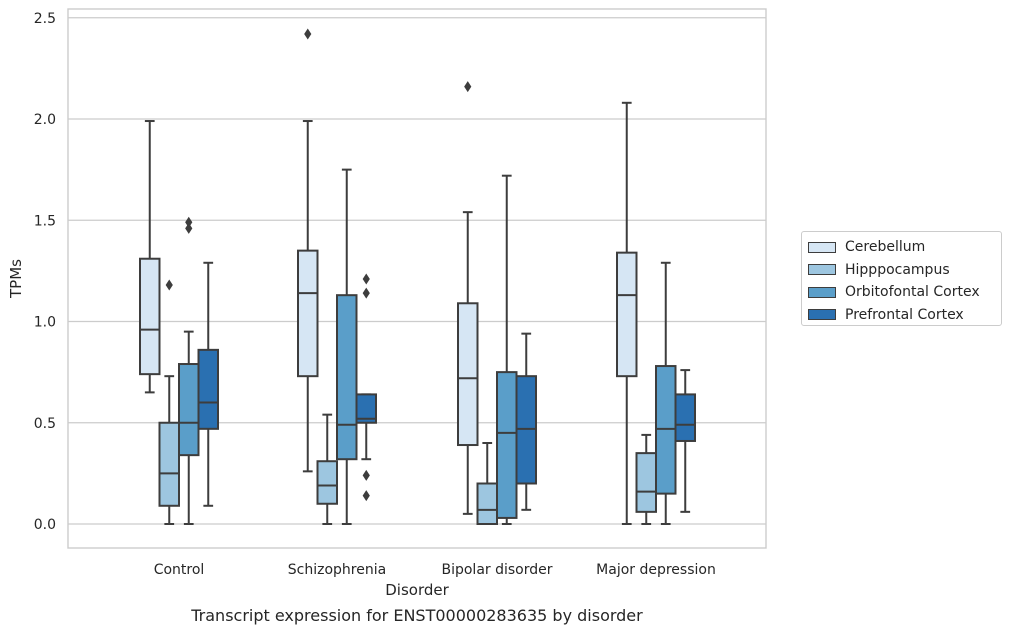 This screenshot has height=634, width=1014. Describe the element at coordinates (45, 221) in the screenshot. I see `y-tick-label: 1.5` at that location.